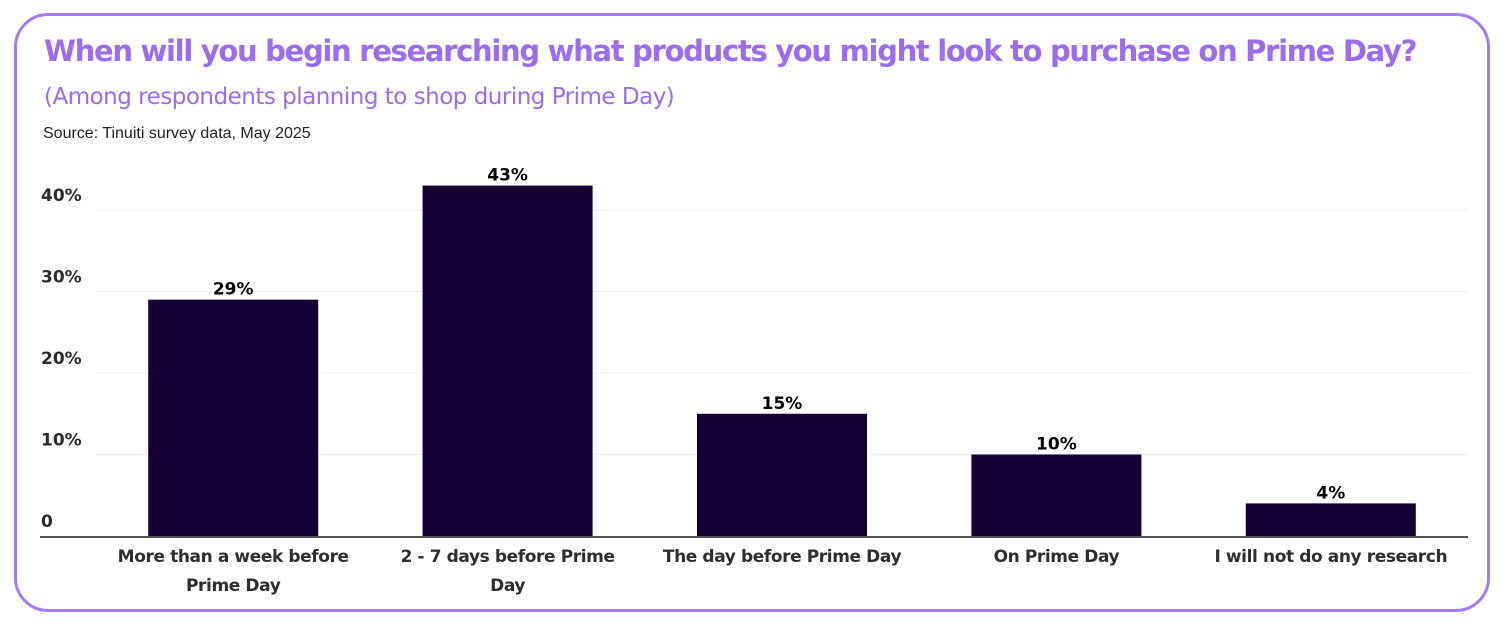 Image resolution: width=1510 pixels, height=633 pixels. Describe the element at coordinates (782, 404) in the screenshot. I see `value-label: 15%` at that location.